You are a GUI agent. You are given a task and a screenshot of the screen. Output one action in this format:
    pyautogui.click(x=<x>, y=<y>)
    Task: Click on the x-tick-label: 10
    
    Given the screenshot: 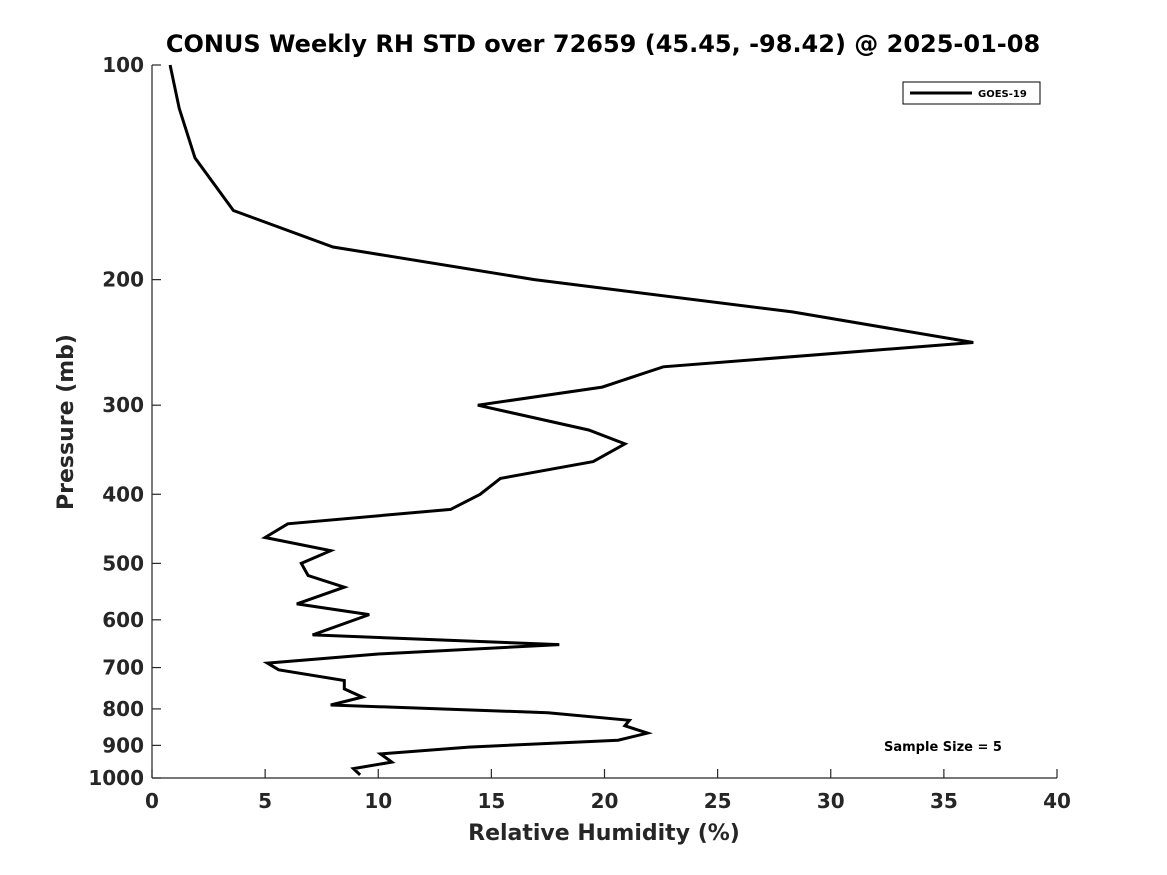 What is the action you would take?
    pyautogui.click(x=378, y=801)
    